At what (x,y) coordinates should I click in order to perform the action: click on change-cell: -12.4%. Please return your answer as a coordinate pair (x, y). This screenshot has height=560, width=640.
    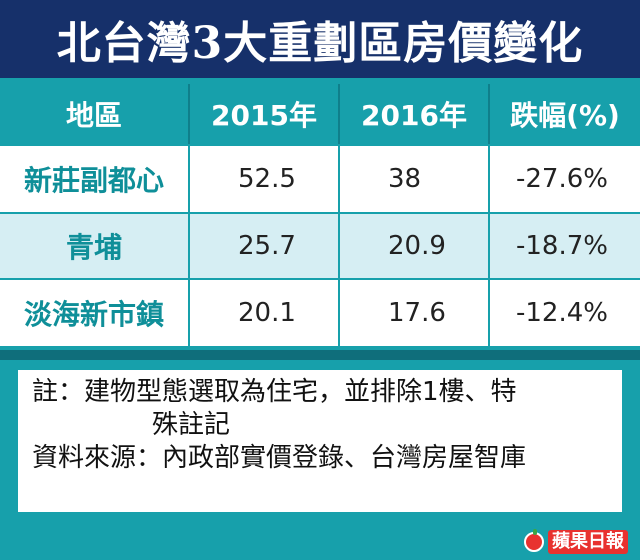
    Looking at the image, I should click on (562, 313).